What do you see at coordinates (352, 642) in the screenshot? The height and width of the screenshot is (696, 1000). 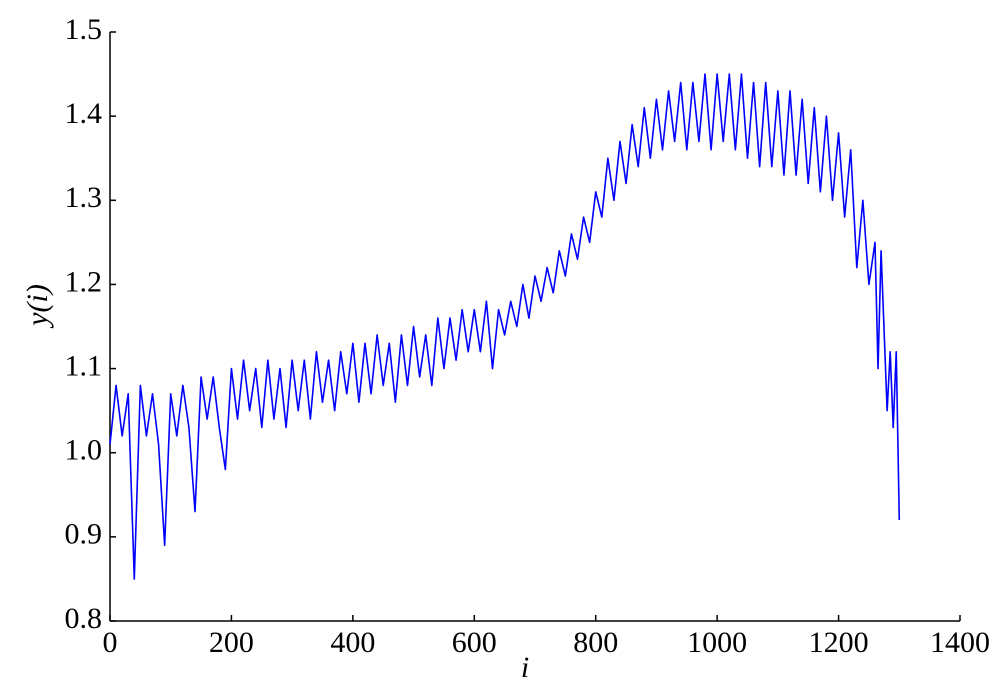 I see `x-tick-label: 400` at bounding box center [352, 642].